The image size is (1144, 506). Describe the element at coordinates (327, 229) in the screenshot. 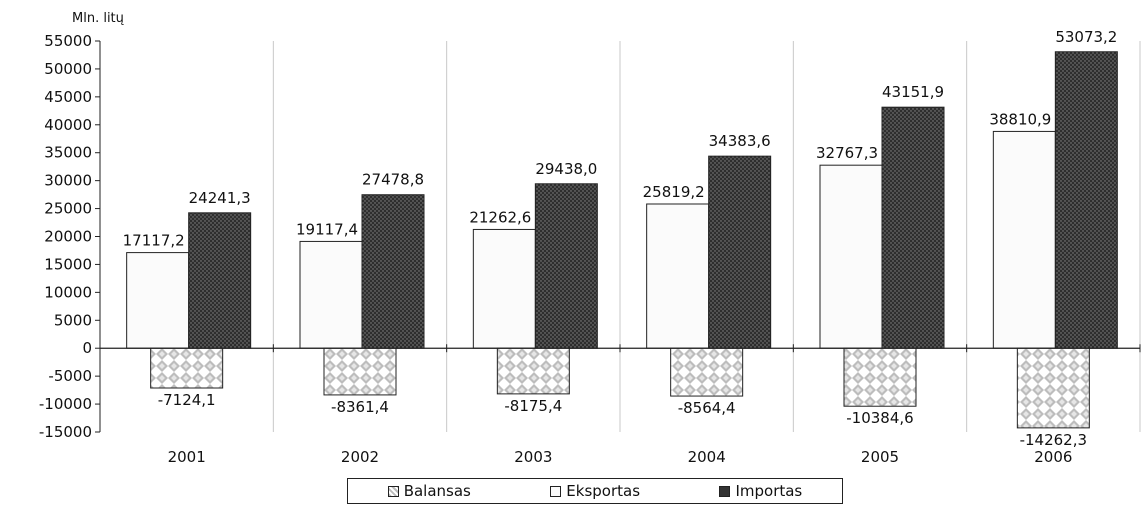

I see `data-label-eksportas: 19117,4` at that location.